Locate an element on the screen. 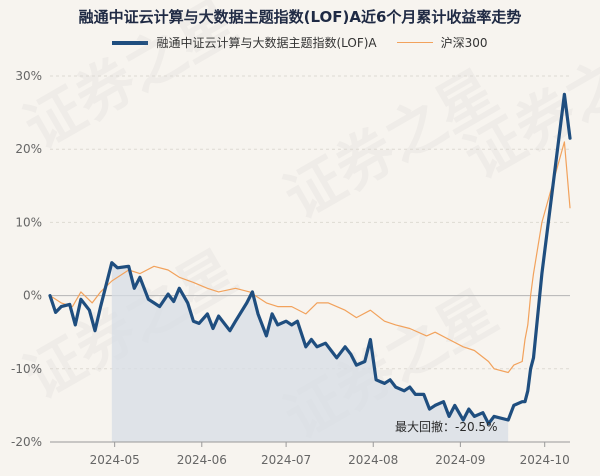 This screenshot has width=600, height=476. chart-title: 融通中证云计算与大数据主题指数(LOF)A近6个月累计收益率走势 is located at coordinates (300, 17).